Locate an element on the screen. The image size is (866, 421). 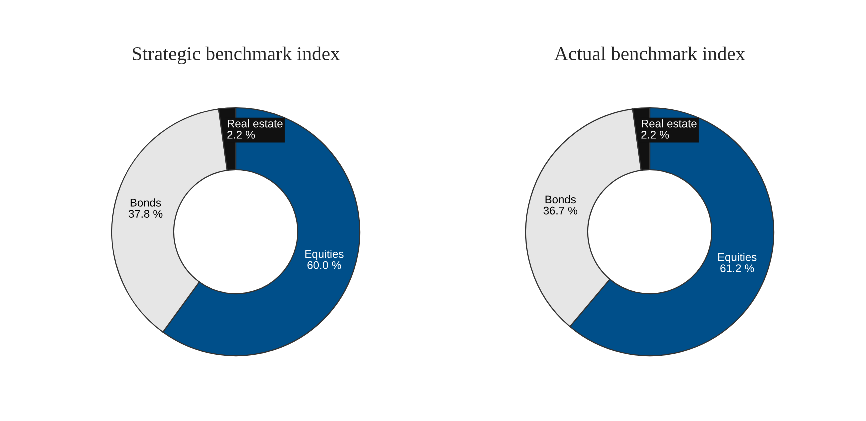
data-label: 37.8 % is located at coordinates (145, 214).